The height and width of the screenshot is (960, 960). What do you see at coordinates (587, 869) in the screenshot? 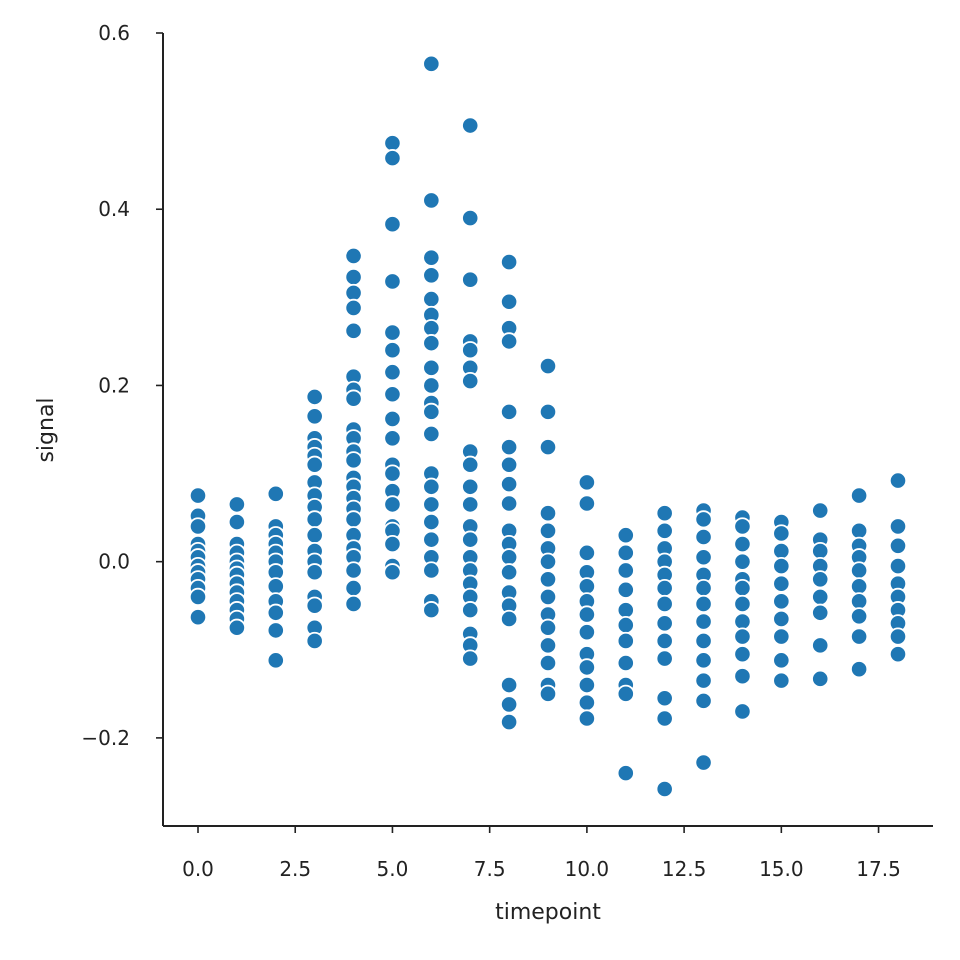
I see `x-tick-label: 10.0` at bounding box center [587, 869].